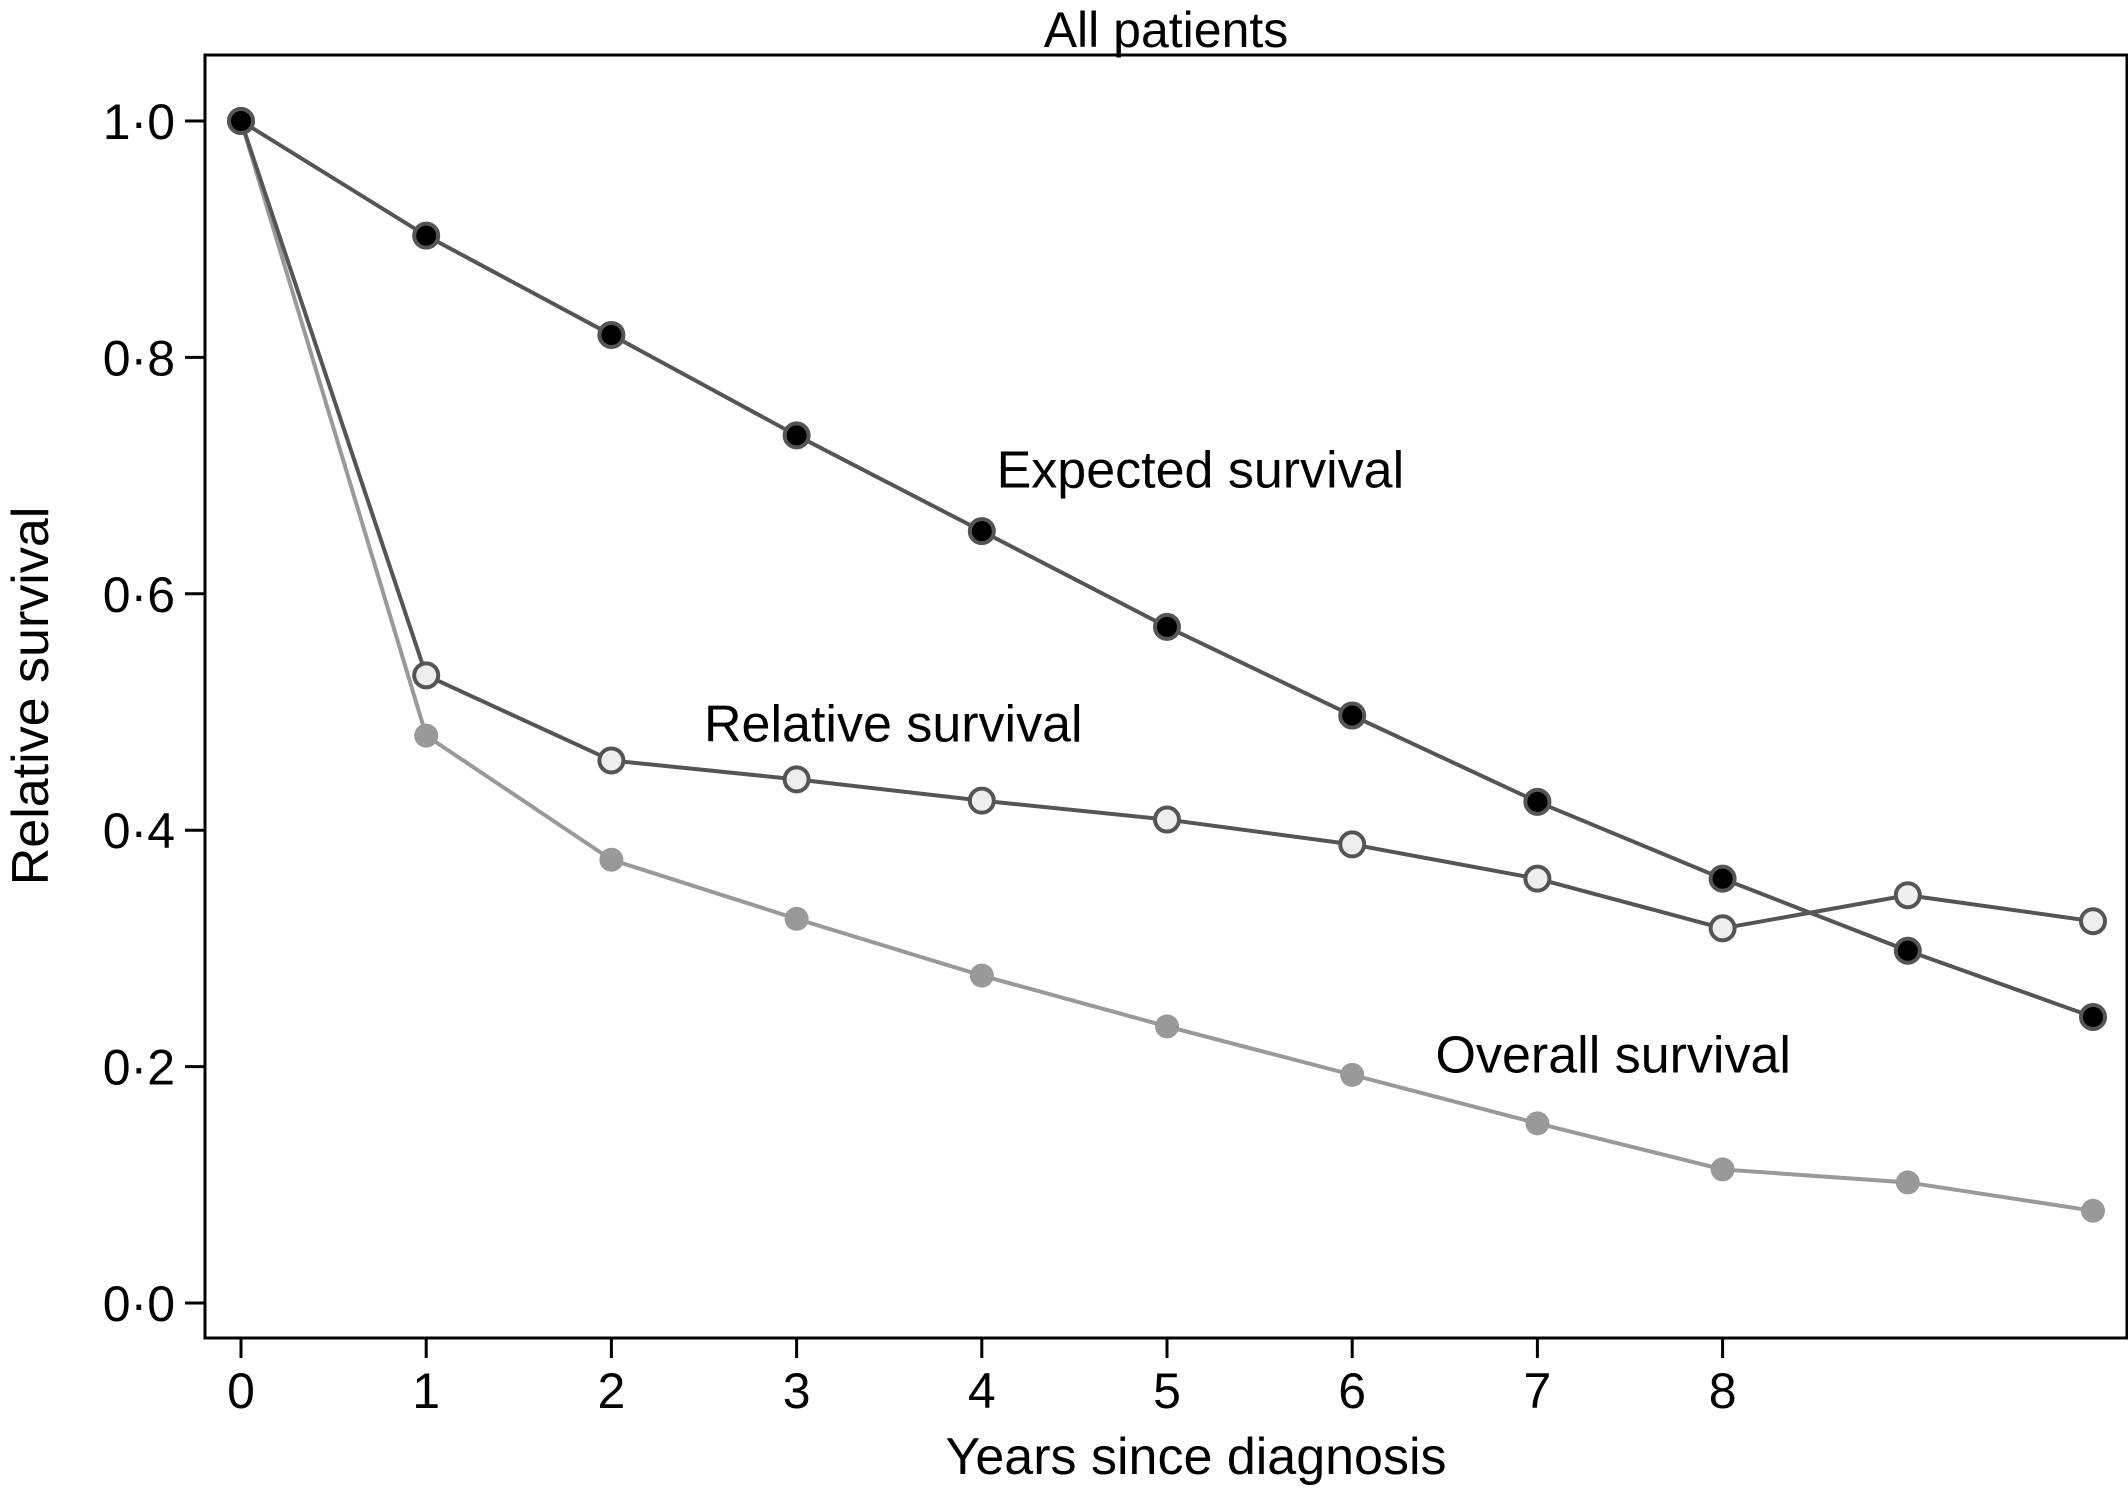 This screenshot has height=1494, width=2128. Describe the element at coordinates (139, 358) in the screenshot. I see `y-tick-label: 0·8` at that location.